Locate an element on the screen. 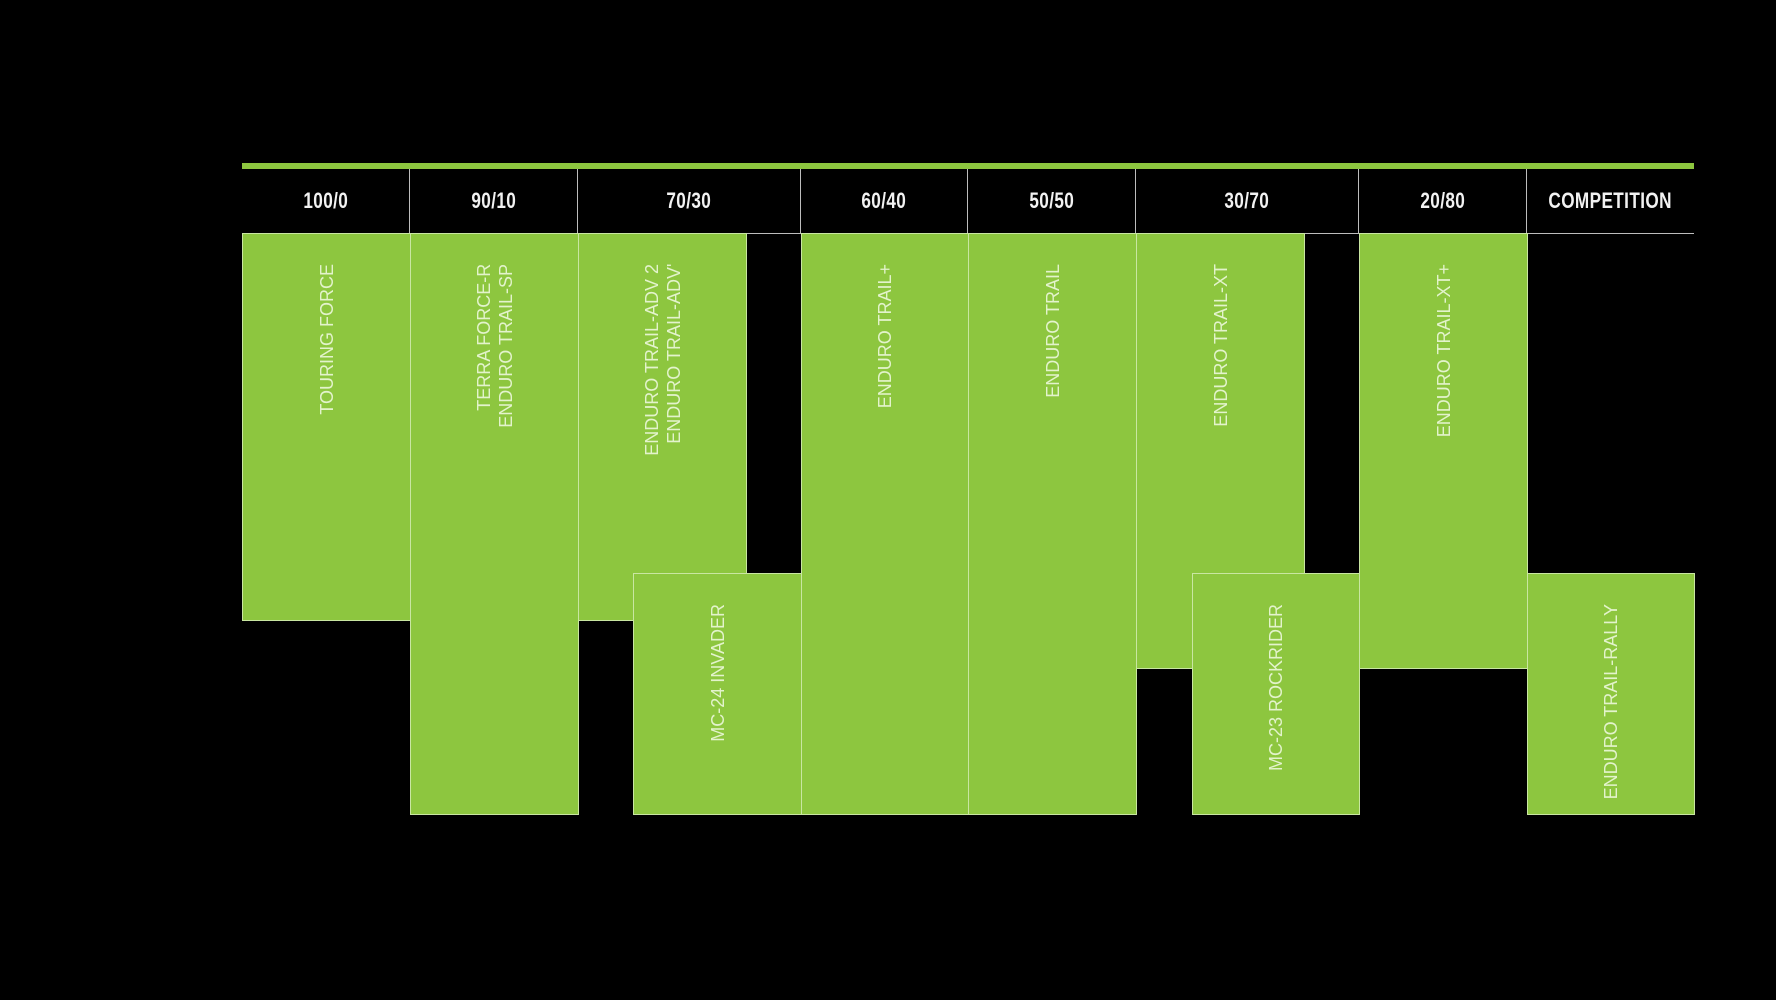  header-30-70: 30/70 is located at coordinates (1247, 201).